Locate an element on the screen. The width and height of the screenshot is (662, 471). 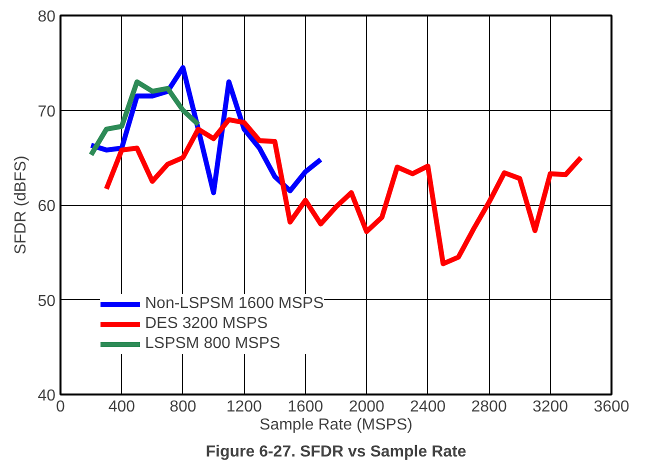
x-tick-label: 2400 is located at coordinates (428, 407).